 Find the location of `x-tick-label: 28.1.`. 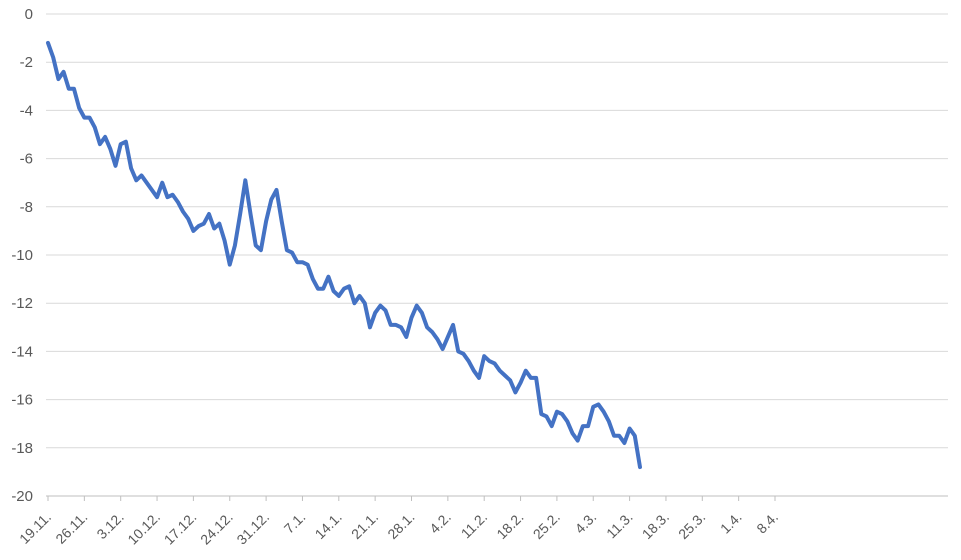

x-tick-label: 28.1. is located at coordinates (400, 525).